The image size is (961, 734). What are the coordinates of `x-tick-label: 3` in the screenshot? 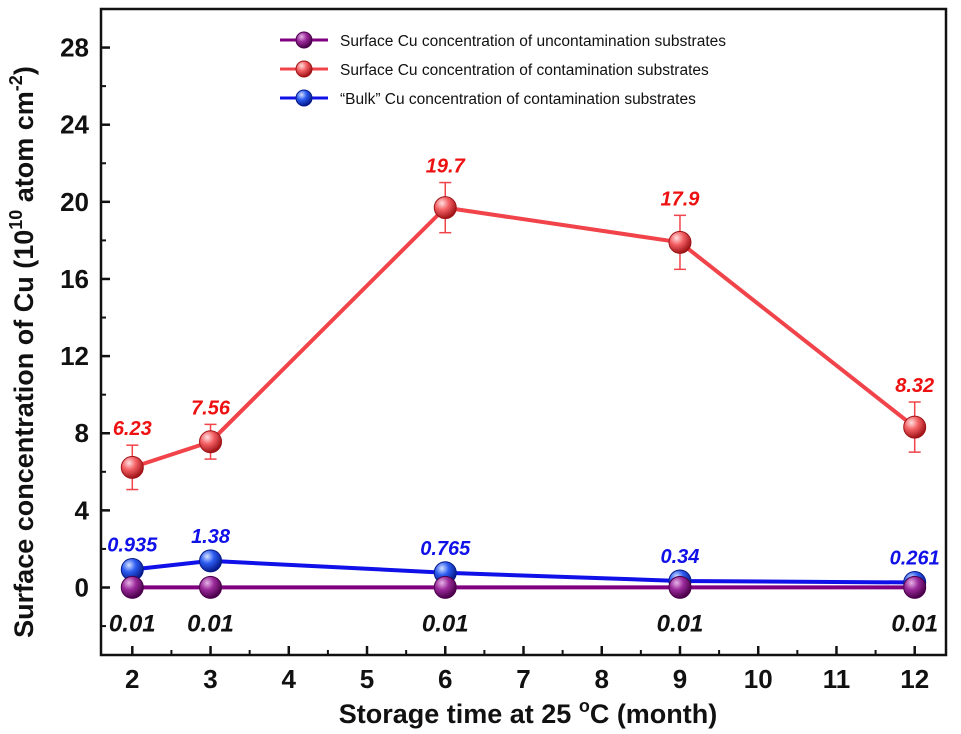 It's located at (210, 679).